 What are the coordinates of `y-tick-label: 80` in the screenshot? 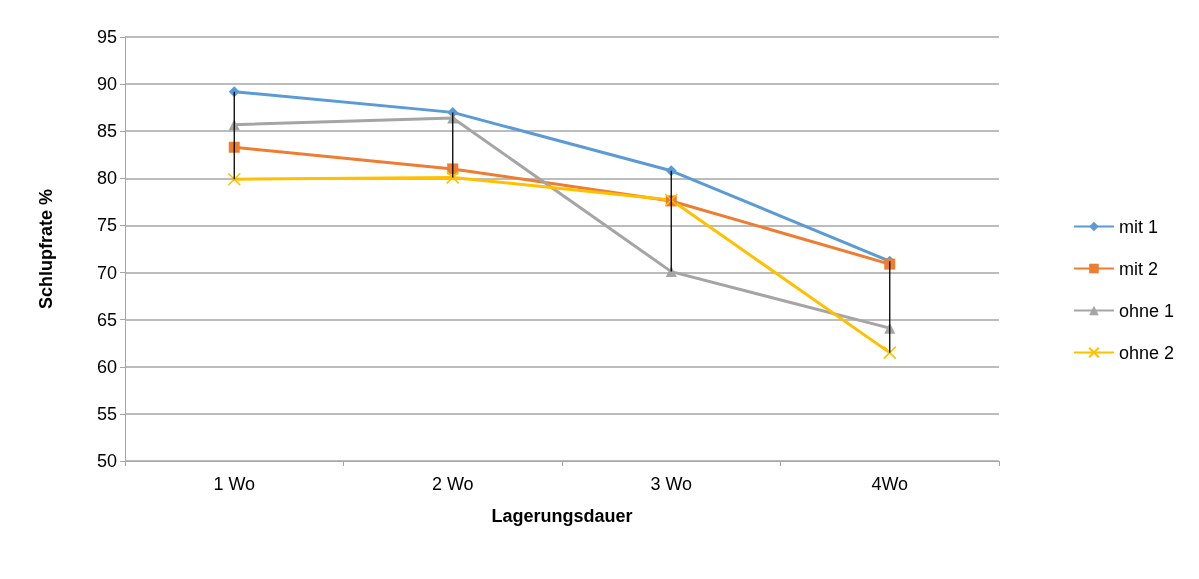 It's located at (106, 178).